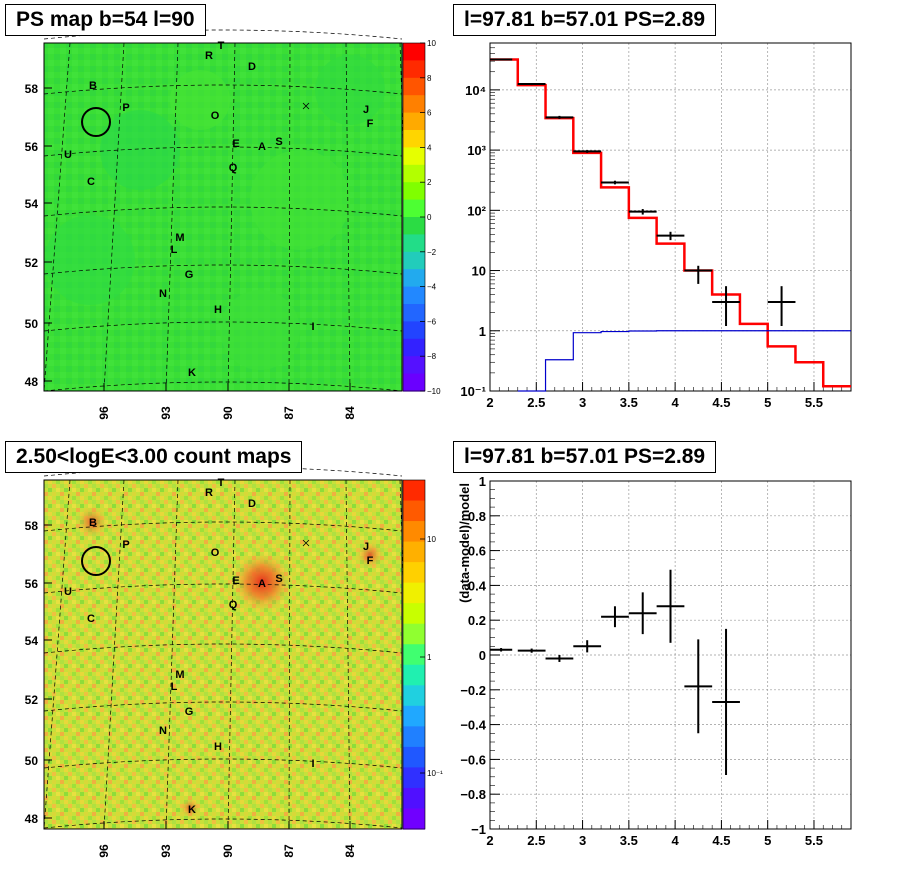 The height and width of the screenshot is (875, 898). What do you see at coordinates (32, 263) in the screenshot?
I see `ps-map-y-tick-label: 52` at bounding box center [32, 263].